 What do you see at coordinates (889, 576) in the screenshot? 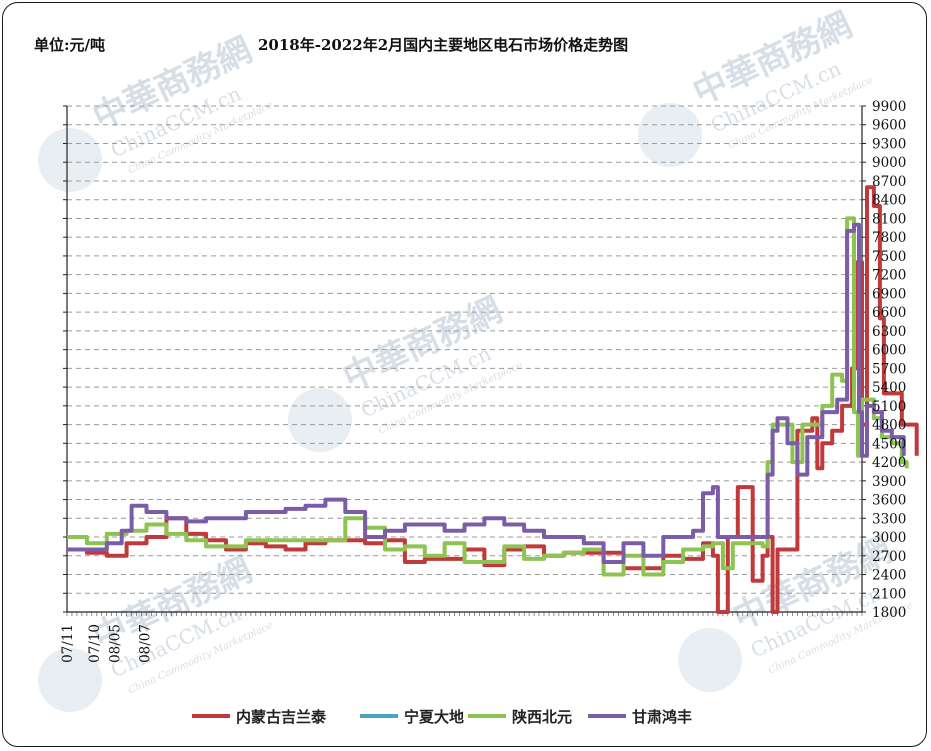
I see `y-tick-label: 2400` at bounding box center [889, 576].